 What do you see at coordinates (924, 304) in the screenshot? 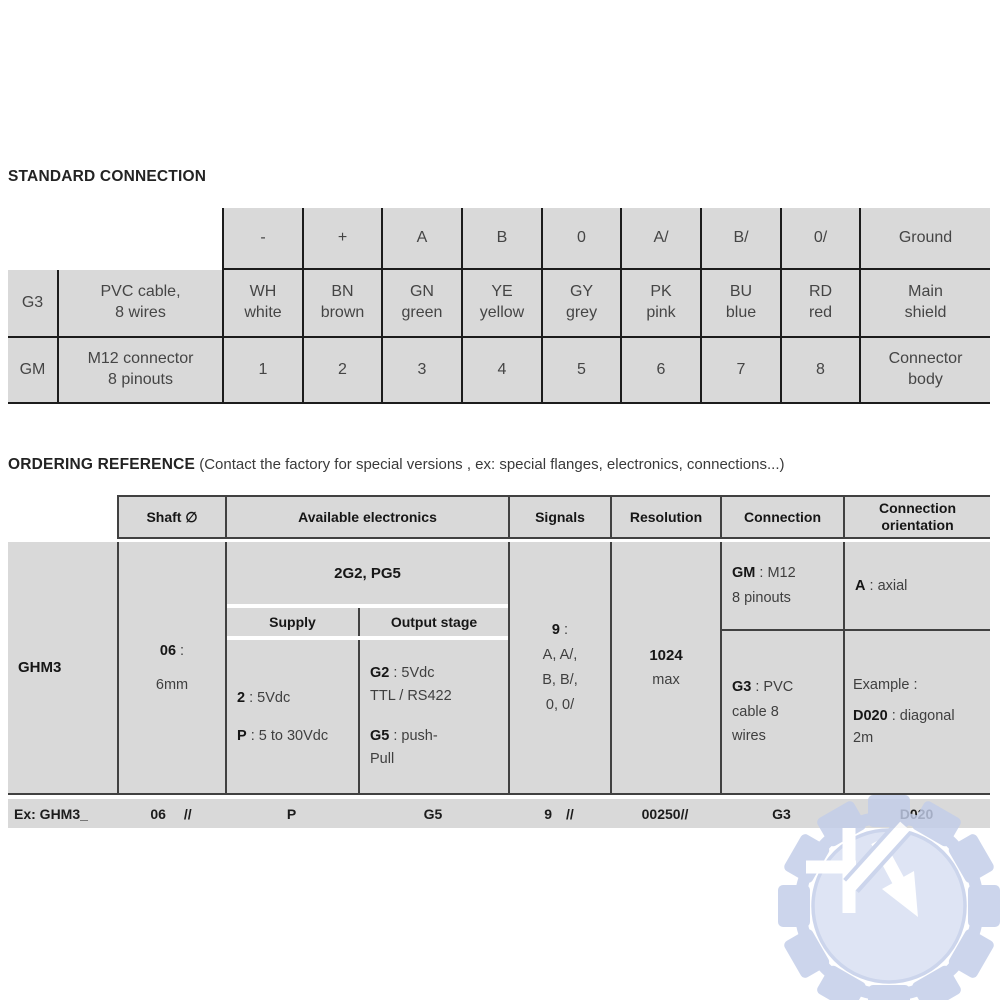
I see `table-cell: Main shield` at bounding box center [924, 304].